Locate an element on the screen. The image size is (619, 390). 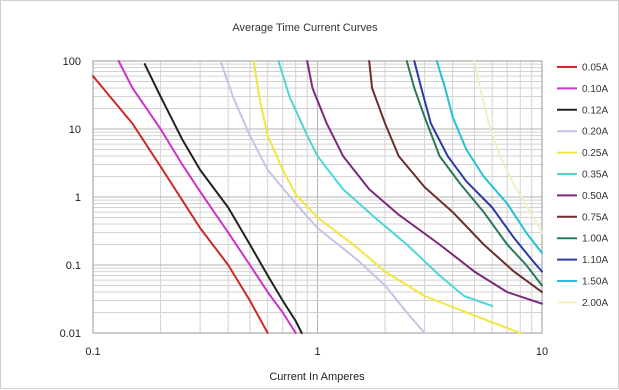
legend-item: 0.05A is located at coordinates (582, 68).